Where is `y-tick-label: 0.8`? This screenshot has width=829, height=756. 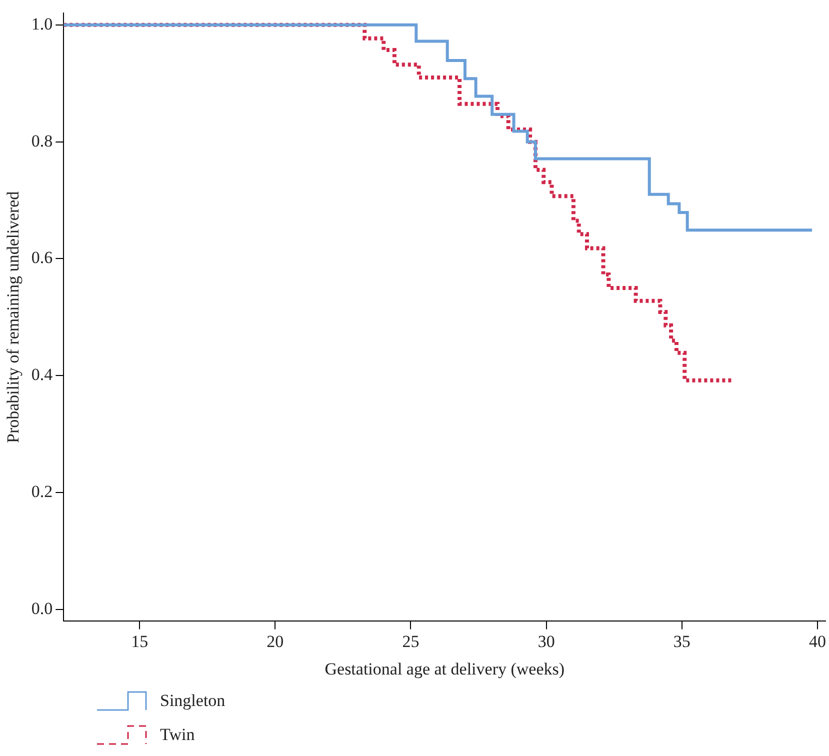 y-tick-label: 0.8 is located at coordinates (42, 140).